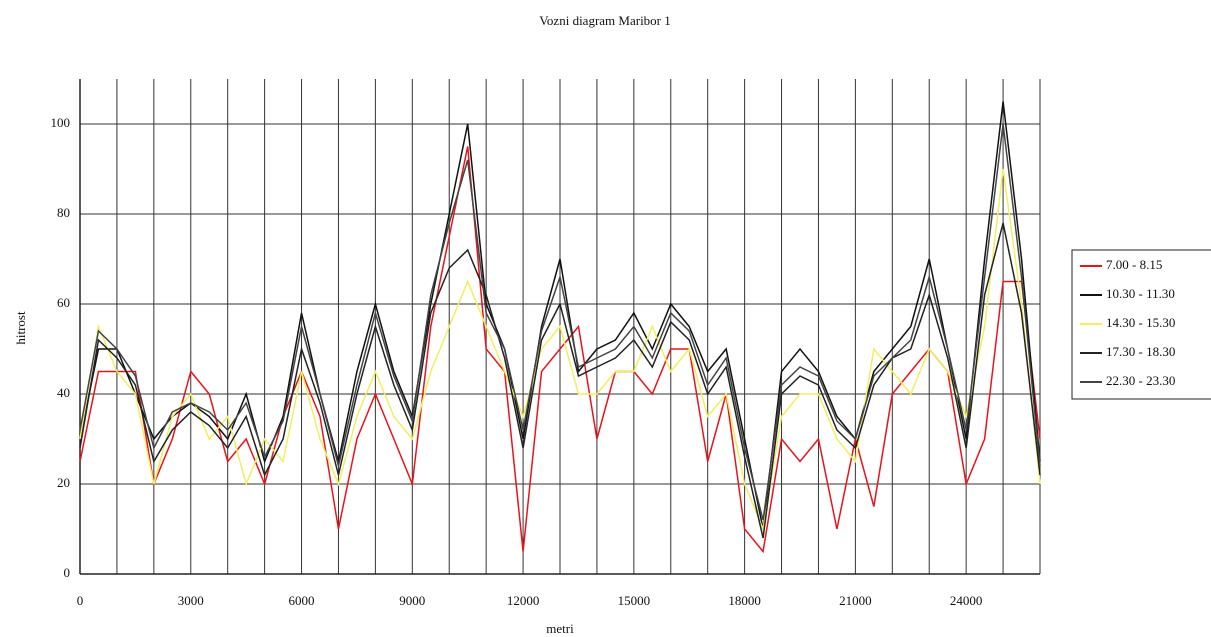 The width and height of the screenshot is (1211, 637). Describe the element at coordinates (80, 600) in the screenshot. I see `x-tick-label: 0` at that location.